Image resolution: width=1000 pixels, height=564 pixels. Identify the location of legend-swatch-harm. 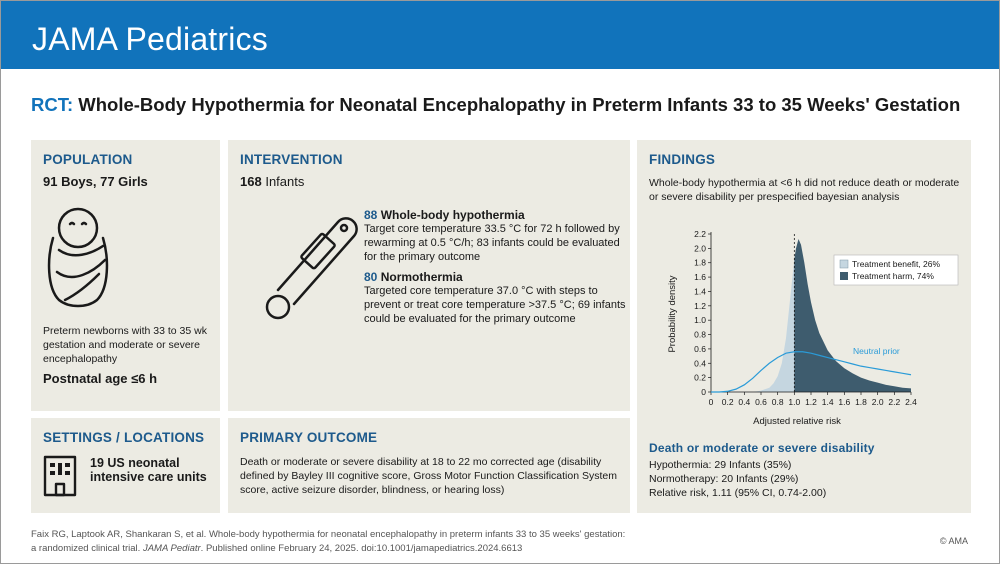
(844, 276).